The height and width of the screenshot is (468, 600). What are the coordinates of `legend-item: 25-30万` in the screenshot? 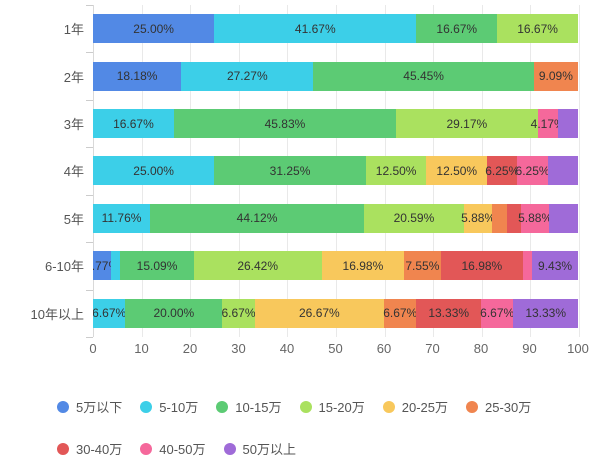 It's located at (498, 406).